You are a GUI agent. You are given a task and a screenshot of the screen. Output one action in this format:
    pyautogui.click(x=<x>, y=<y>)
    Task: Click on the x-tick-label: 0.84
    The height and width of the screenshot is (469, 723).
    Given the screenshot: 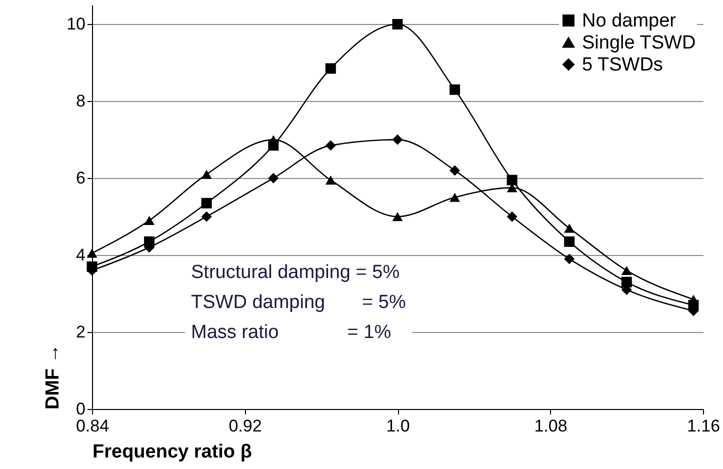 What is the action you would take?
    pyautogui.click(x=93, y=426)
    